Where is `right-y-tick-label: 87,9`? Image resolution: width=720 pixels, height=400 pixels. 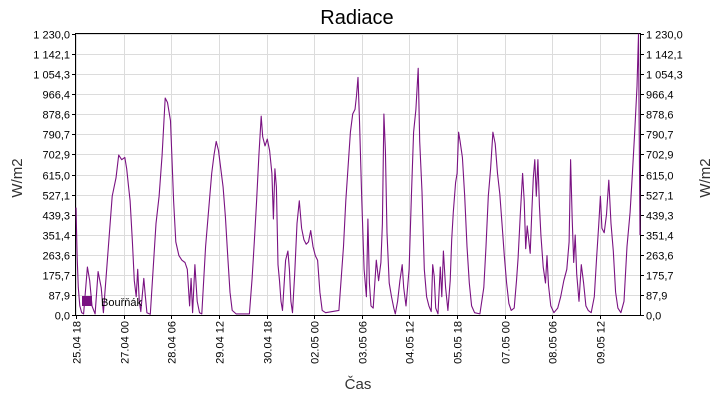 right-y-tick-label: 87,9 is located at coordinates (656, 297).